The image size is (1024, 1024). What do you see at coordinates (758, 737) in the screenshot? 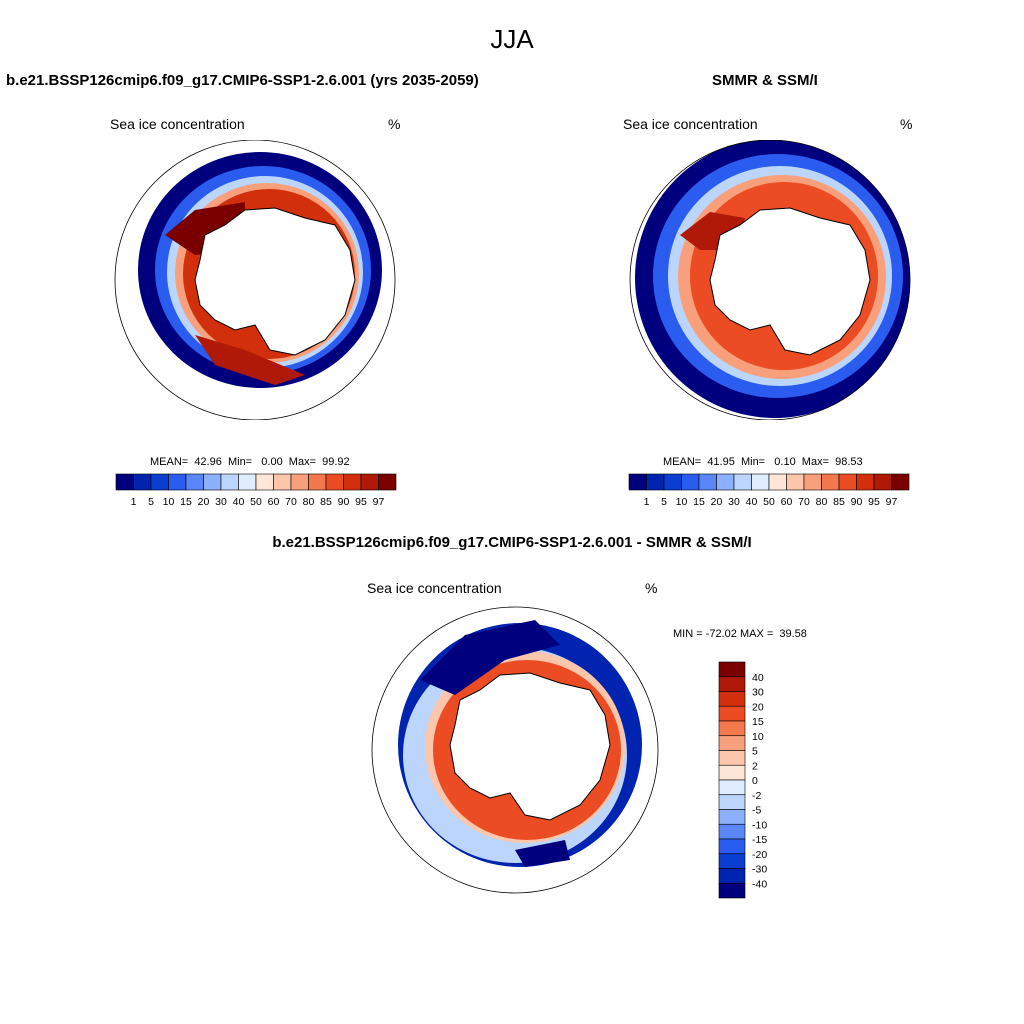
I see `diff-colorbar-tick-label: 10` at bounding box center [758, 737].